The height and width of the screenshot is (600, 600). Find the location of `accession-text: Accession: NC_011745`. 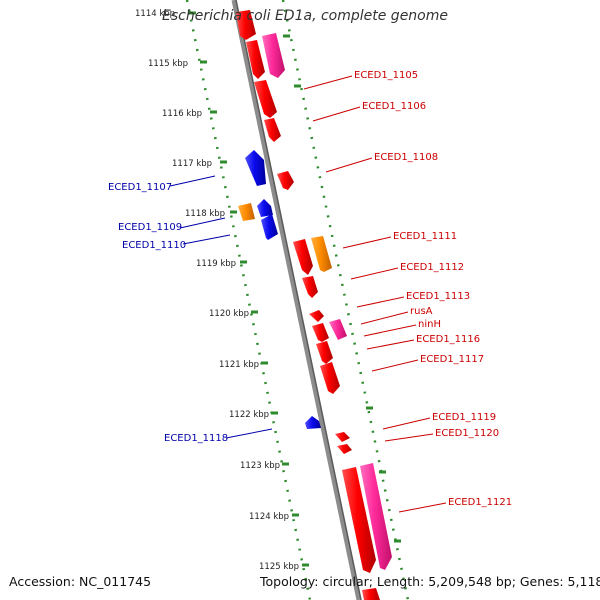

accession-text: Accession: NC_011745 is located at coordinates (80, 581).